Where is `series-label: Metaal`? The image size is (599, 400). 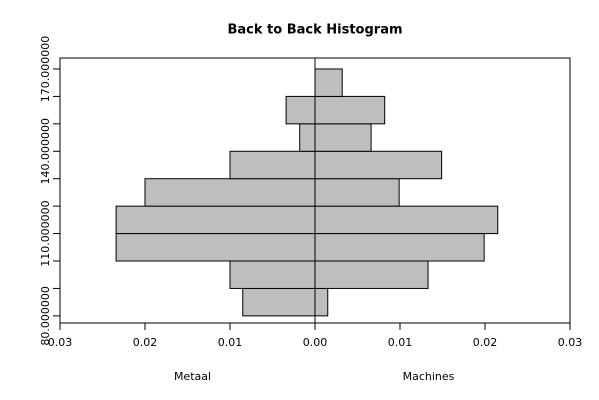 series-label: Metaal is located at coordinates (192, 376).